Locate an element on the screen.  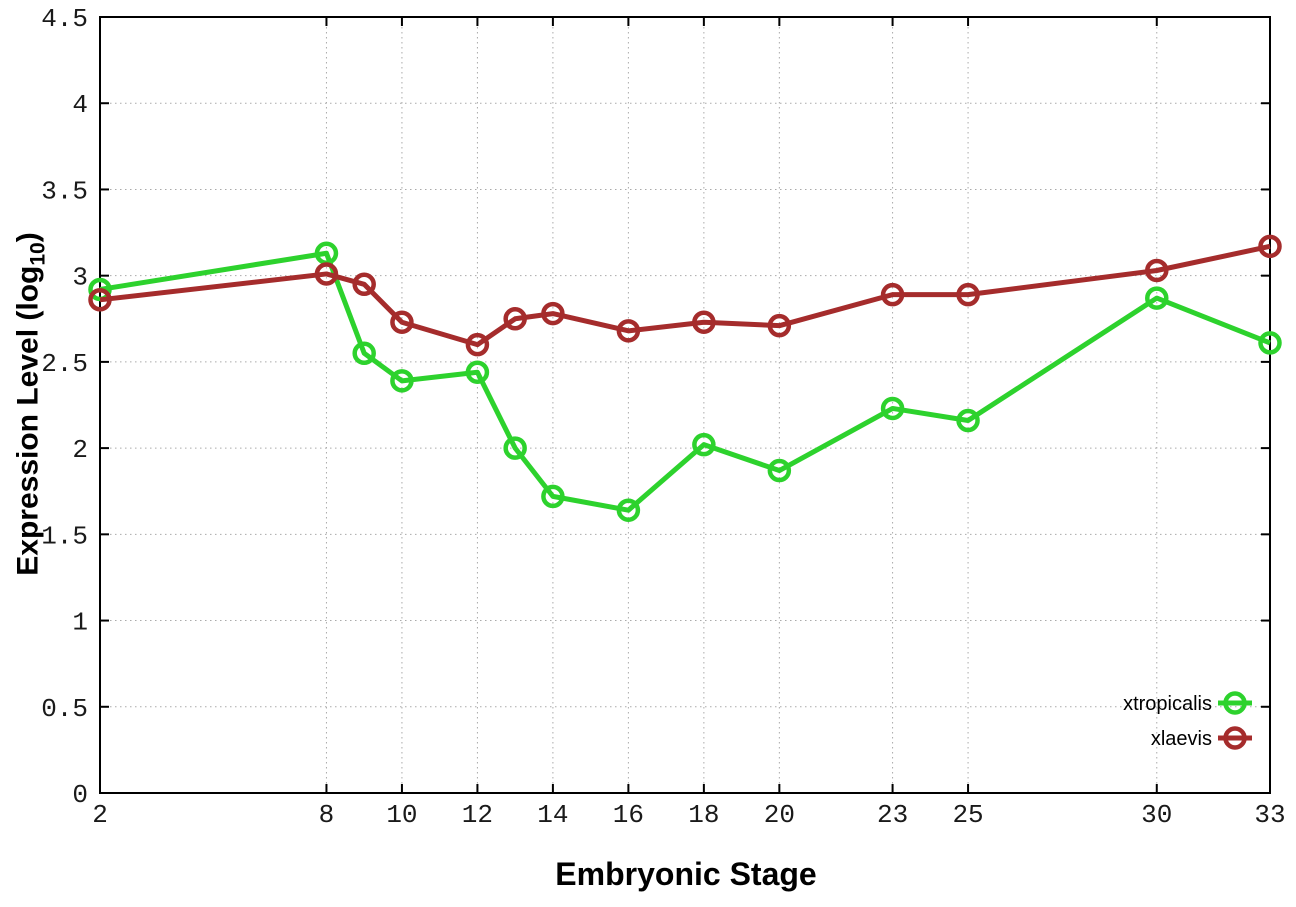
y-tick-label: 0 is located at coordinates (80, 795).